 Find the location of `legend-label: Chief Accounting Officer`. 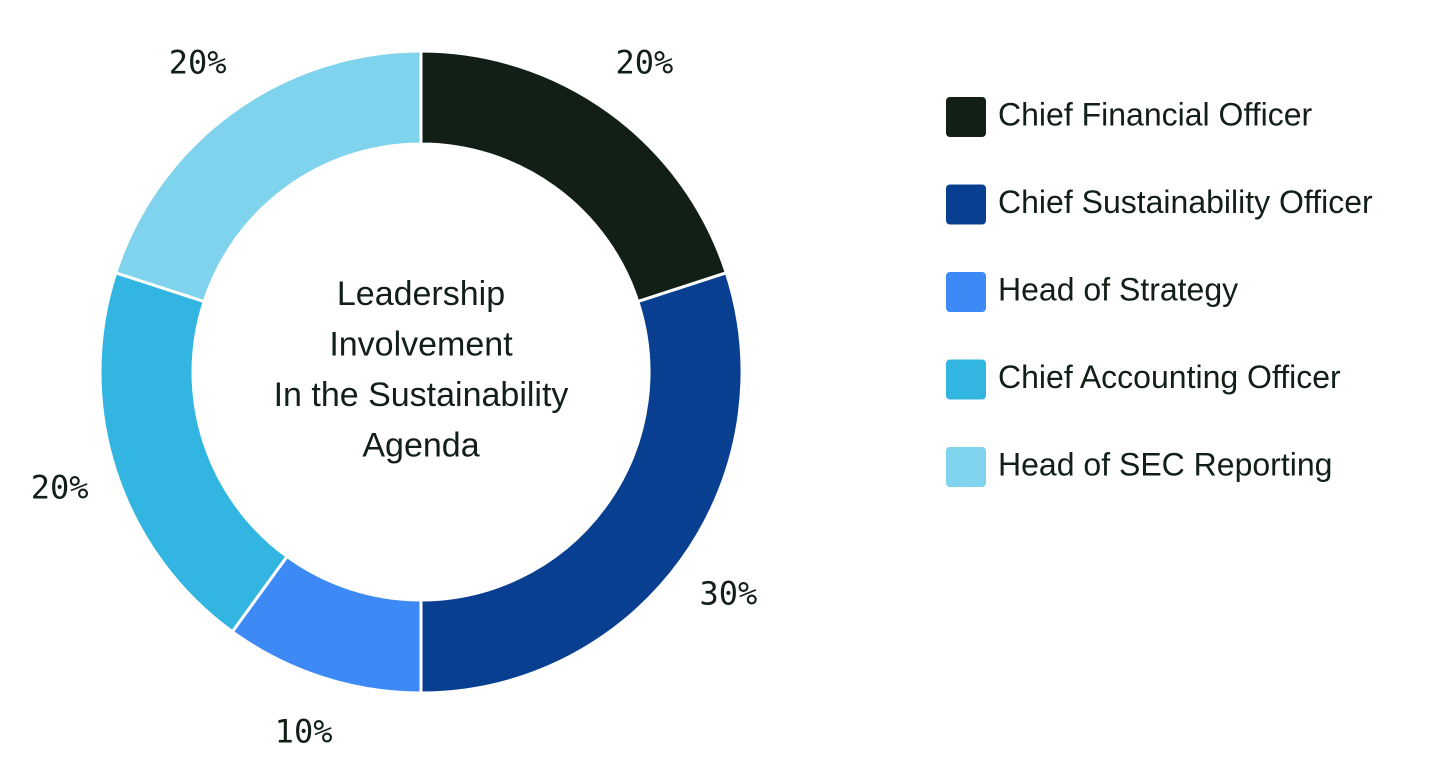

legend-label: Chief Accounting Officer is located at coordinates (1169, 377).